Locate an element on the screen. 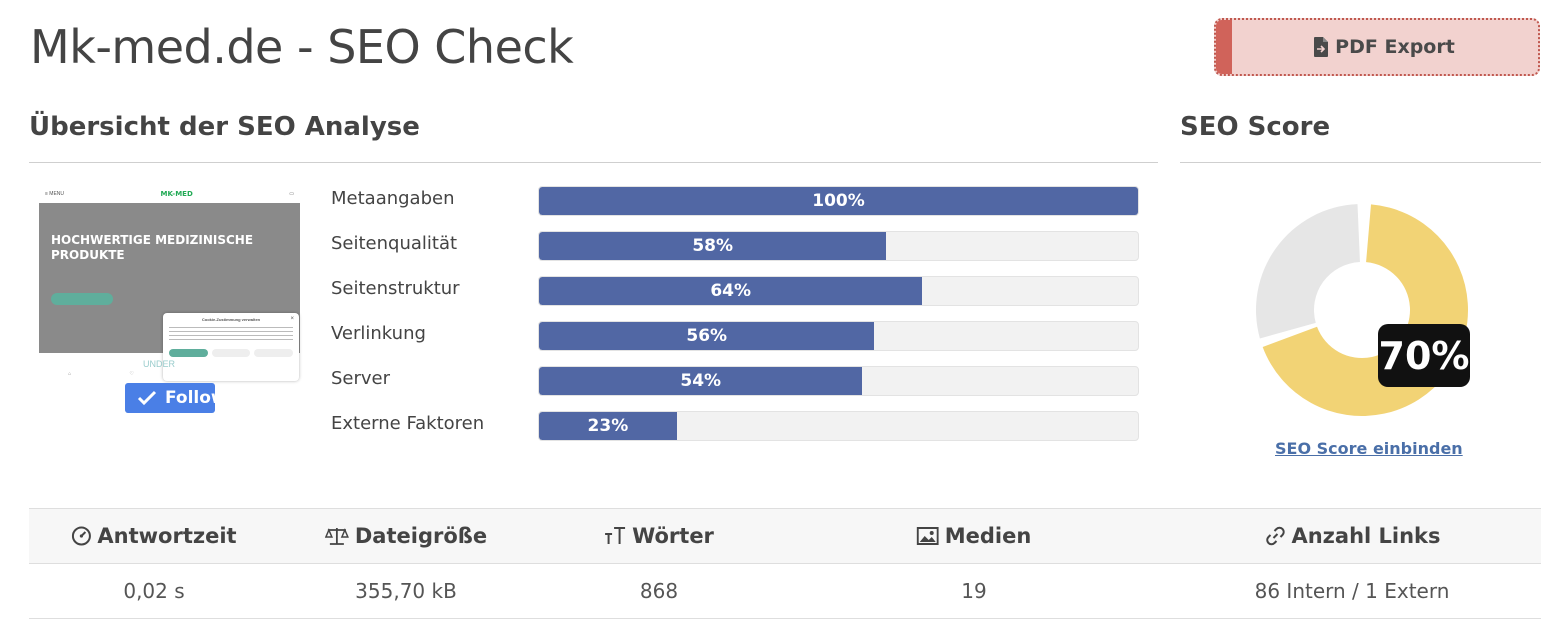 This screenshot has width=1568, height=640. metric-label-metaangaben: Metaangaben is located at coordinates (393, 198).